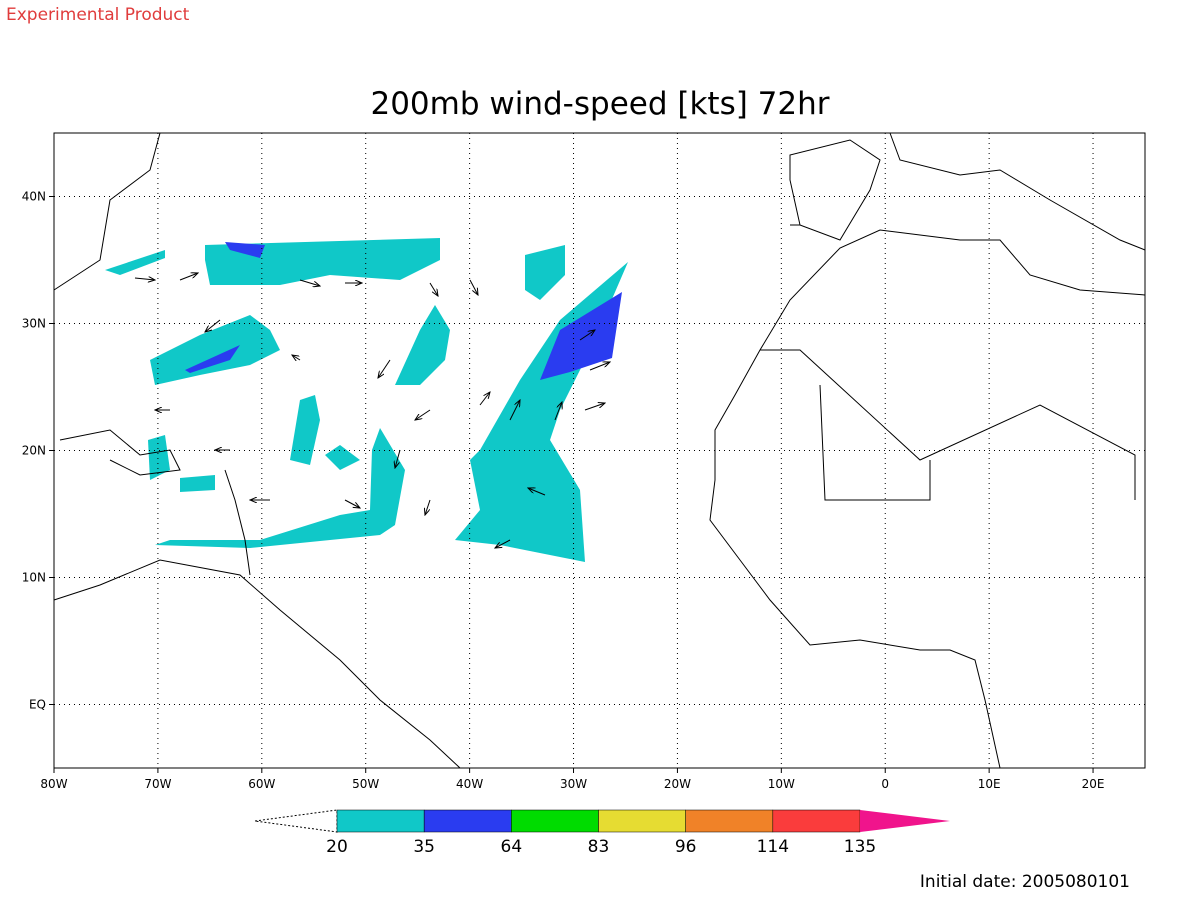 The height and width of the screenshot is (904, 1200). What do you see at coordinates (1093, 784) in the screenshot?
I see `x-tick-label: 20E` at bounding box center [1093, 784].